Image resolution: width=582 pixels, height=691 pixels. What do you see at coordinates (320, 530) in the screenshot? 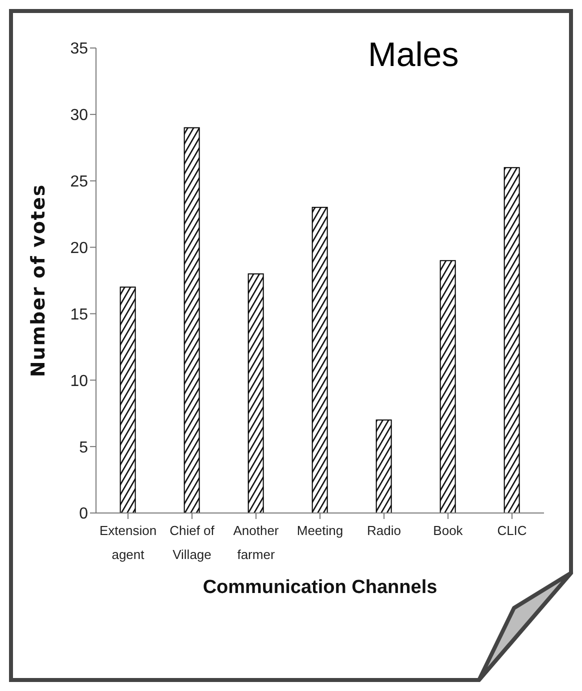
I see `x-tick-label: Meeting` at bounding box center [320, 530].